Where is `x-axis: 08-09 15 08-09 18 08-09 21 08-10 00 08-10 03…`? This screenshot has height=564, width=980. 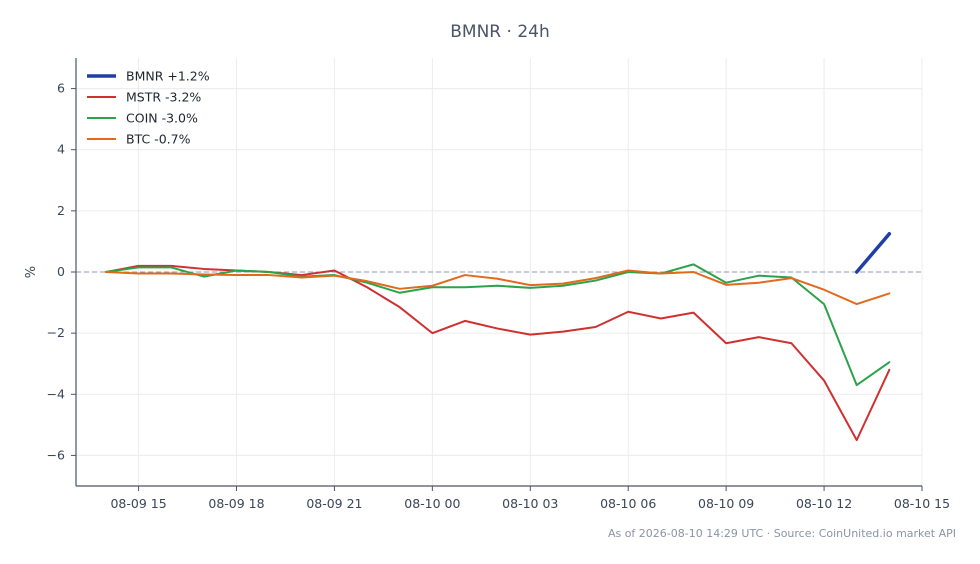 x-axis: 08-09 15 08-09 18 08-09 21 08-10 00 08-10 03… is located at coordinates (530, 498).